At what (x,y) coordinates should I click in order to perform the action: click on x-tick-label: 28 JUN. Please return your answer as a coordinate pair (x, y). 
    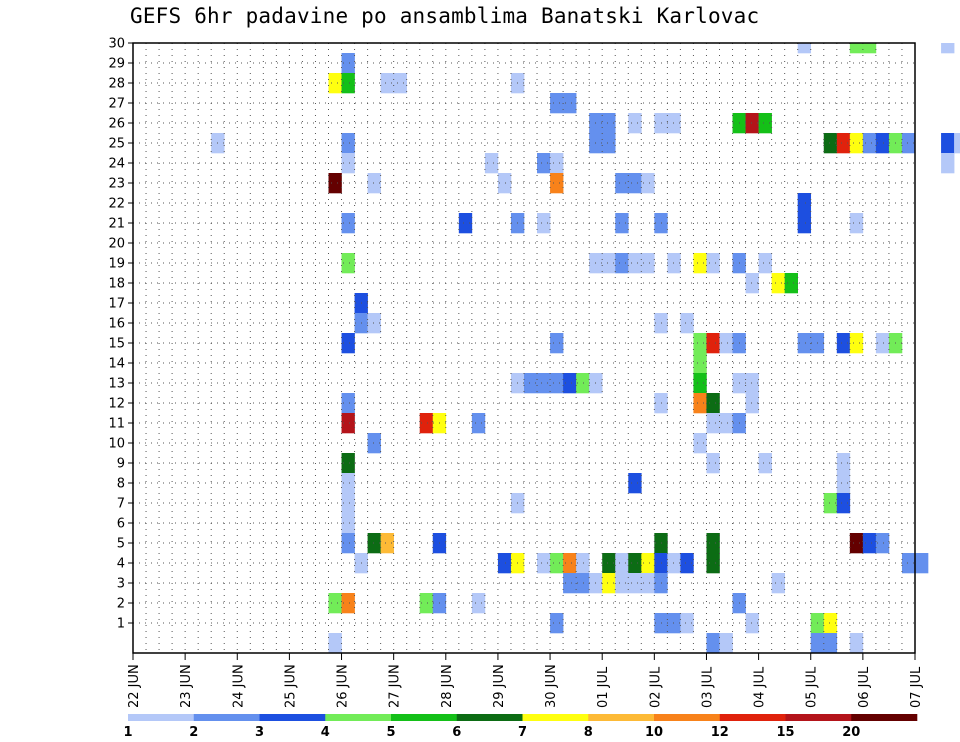
    Looking at the image, I should click on (447, 686).